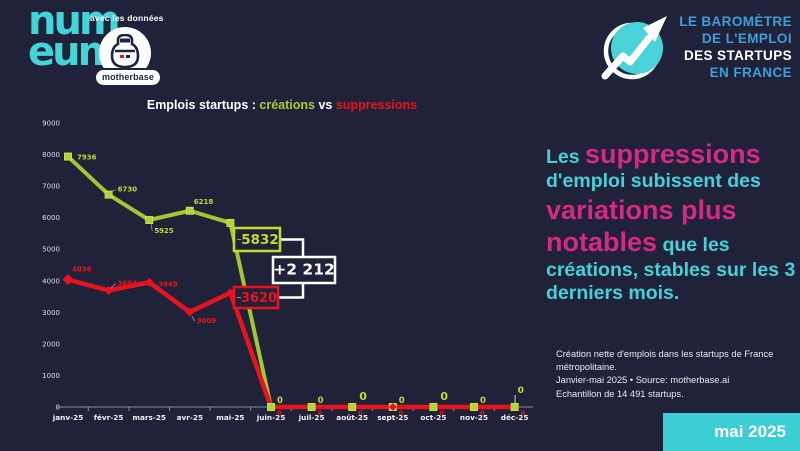  I want to click on y-axis-label: 4000, so click(51, 281).